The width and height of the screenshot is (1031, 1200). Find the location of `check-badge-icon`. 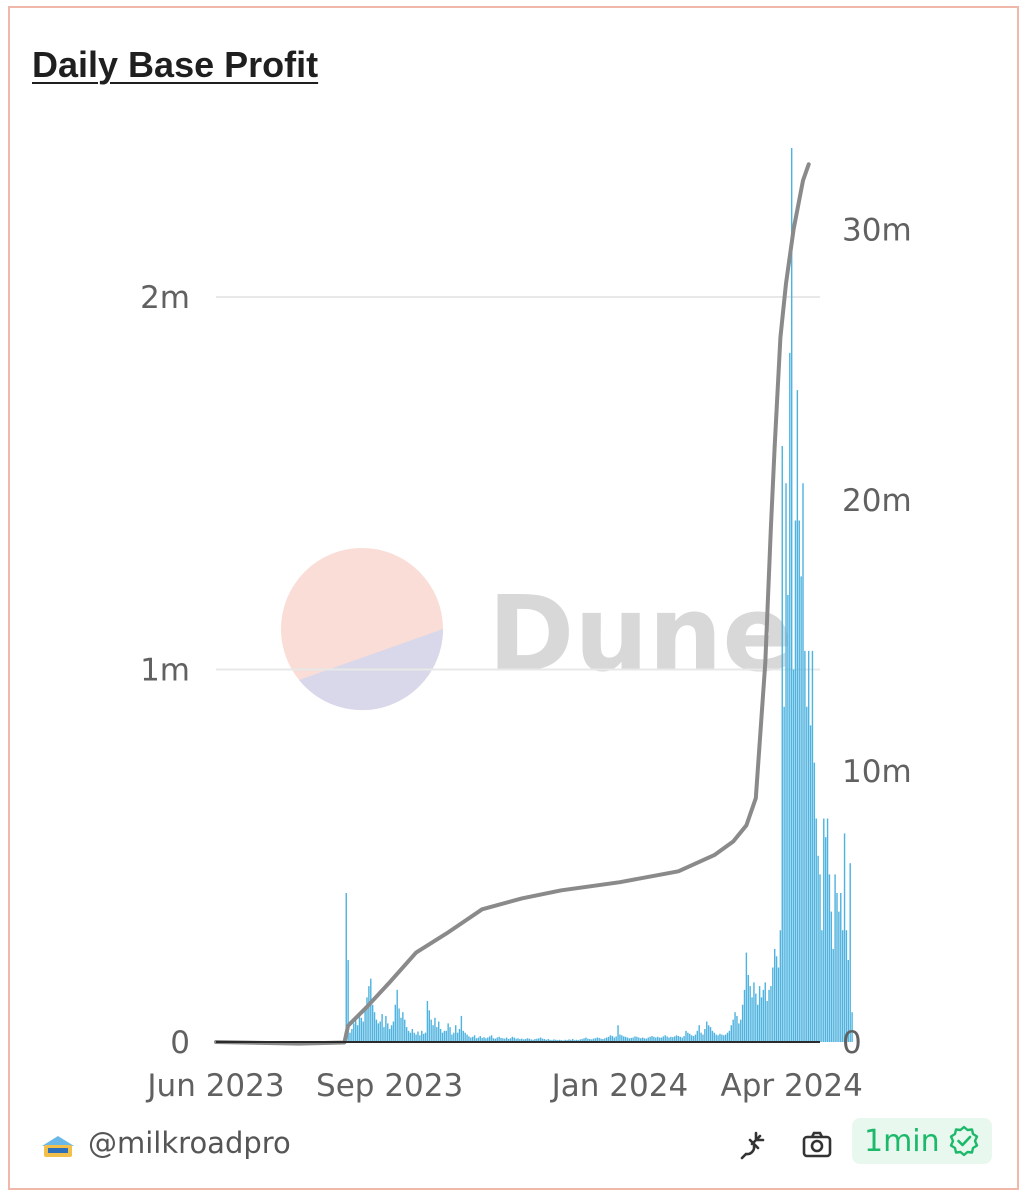

check-badge-icon is located at coordinates (963, 1141).